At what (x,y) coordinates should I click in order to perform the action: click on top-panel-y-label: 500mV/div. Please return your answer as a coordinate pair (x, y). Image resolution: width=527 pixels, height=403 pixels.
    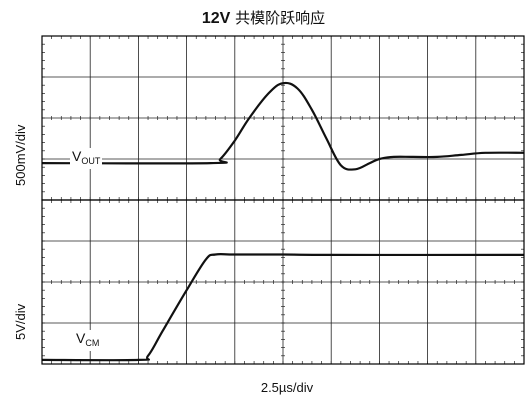
    Looking at the image, I should click on (20, 155).